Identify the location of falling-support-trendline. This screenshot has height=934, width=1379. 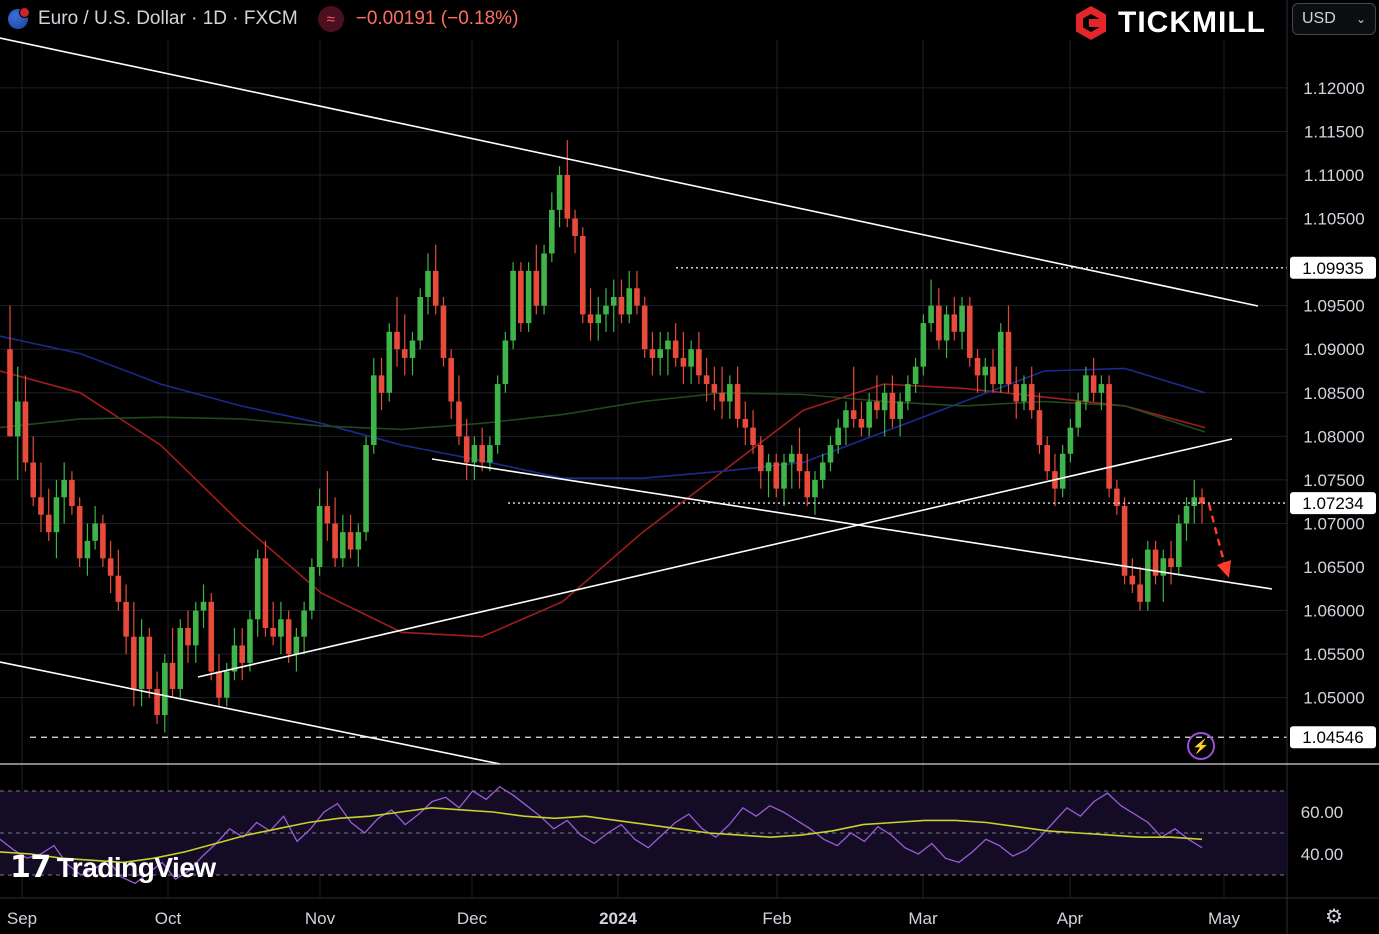
(852, 524).